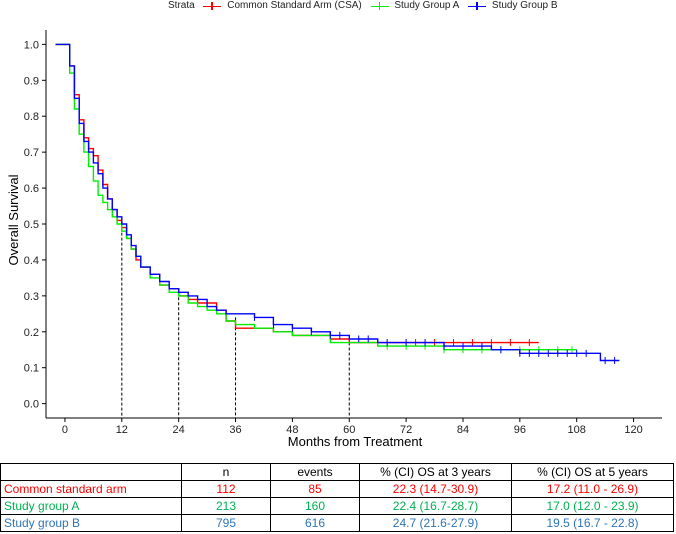  What do you see at coordinates (435, 489) in the screenshot?
I see `os-3yr-cell: 22.3 (14.7-30.9)` at bounding box center [435, 489].